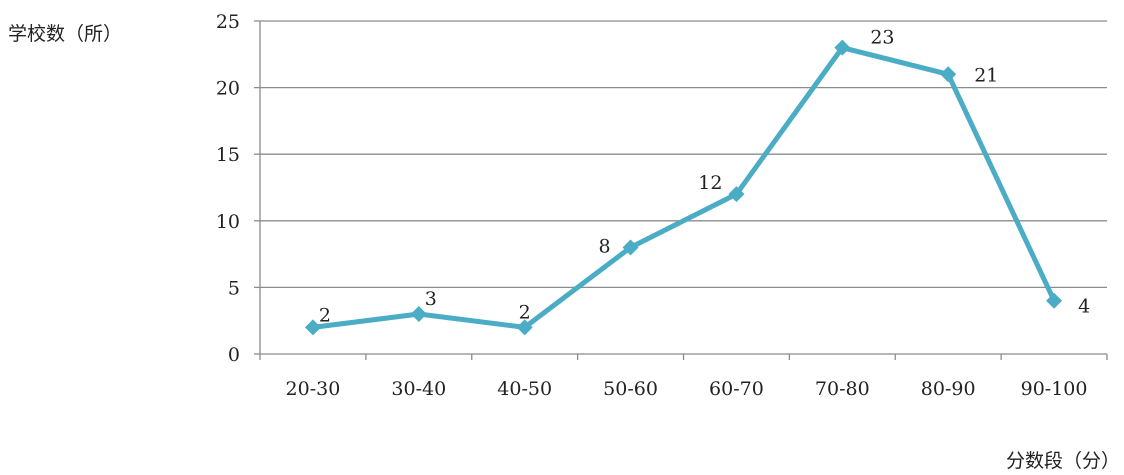  Describe the element at coordinates (234, 355) in the screenshot. I see `y-tick-label: 0` at that location.